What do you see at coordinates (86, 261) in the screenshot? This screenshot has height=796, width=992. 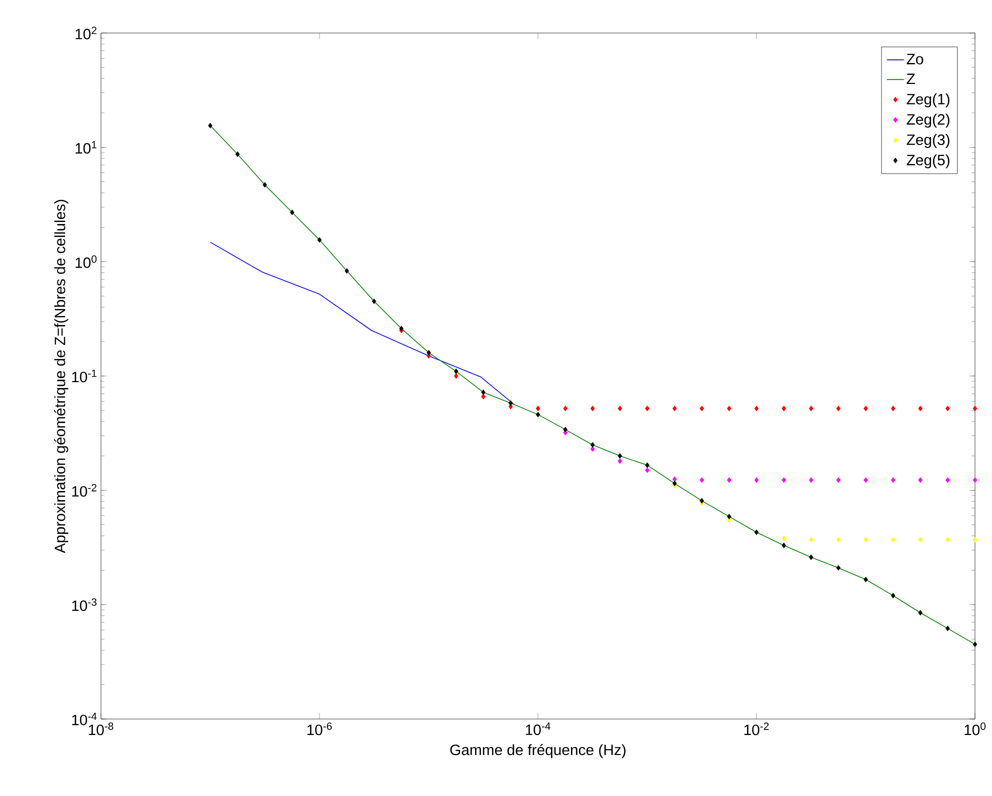 I see `y-tick-label: 10$^{0}$` at bounding box center [86, 261].